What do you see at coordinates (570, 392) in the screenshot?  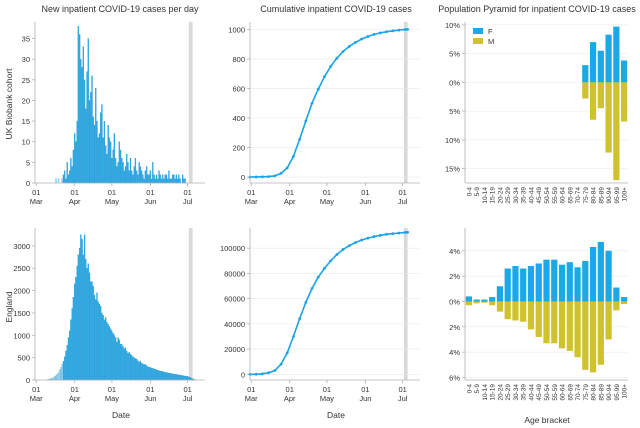 I see `x-tick-label: 65-69` at bounding box center [570, 392].